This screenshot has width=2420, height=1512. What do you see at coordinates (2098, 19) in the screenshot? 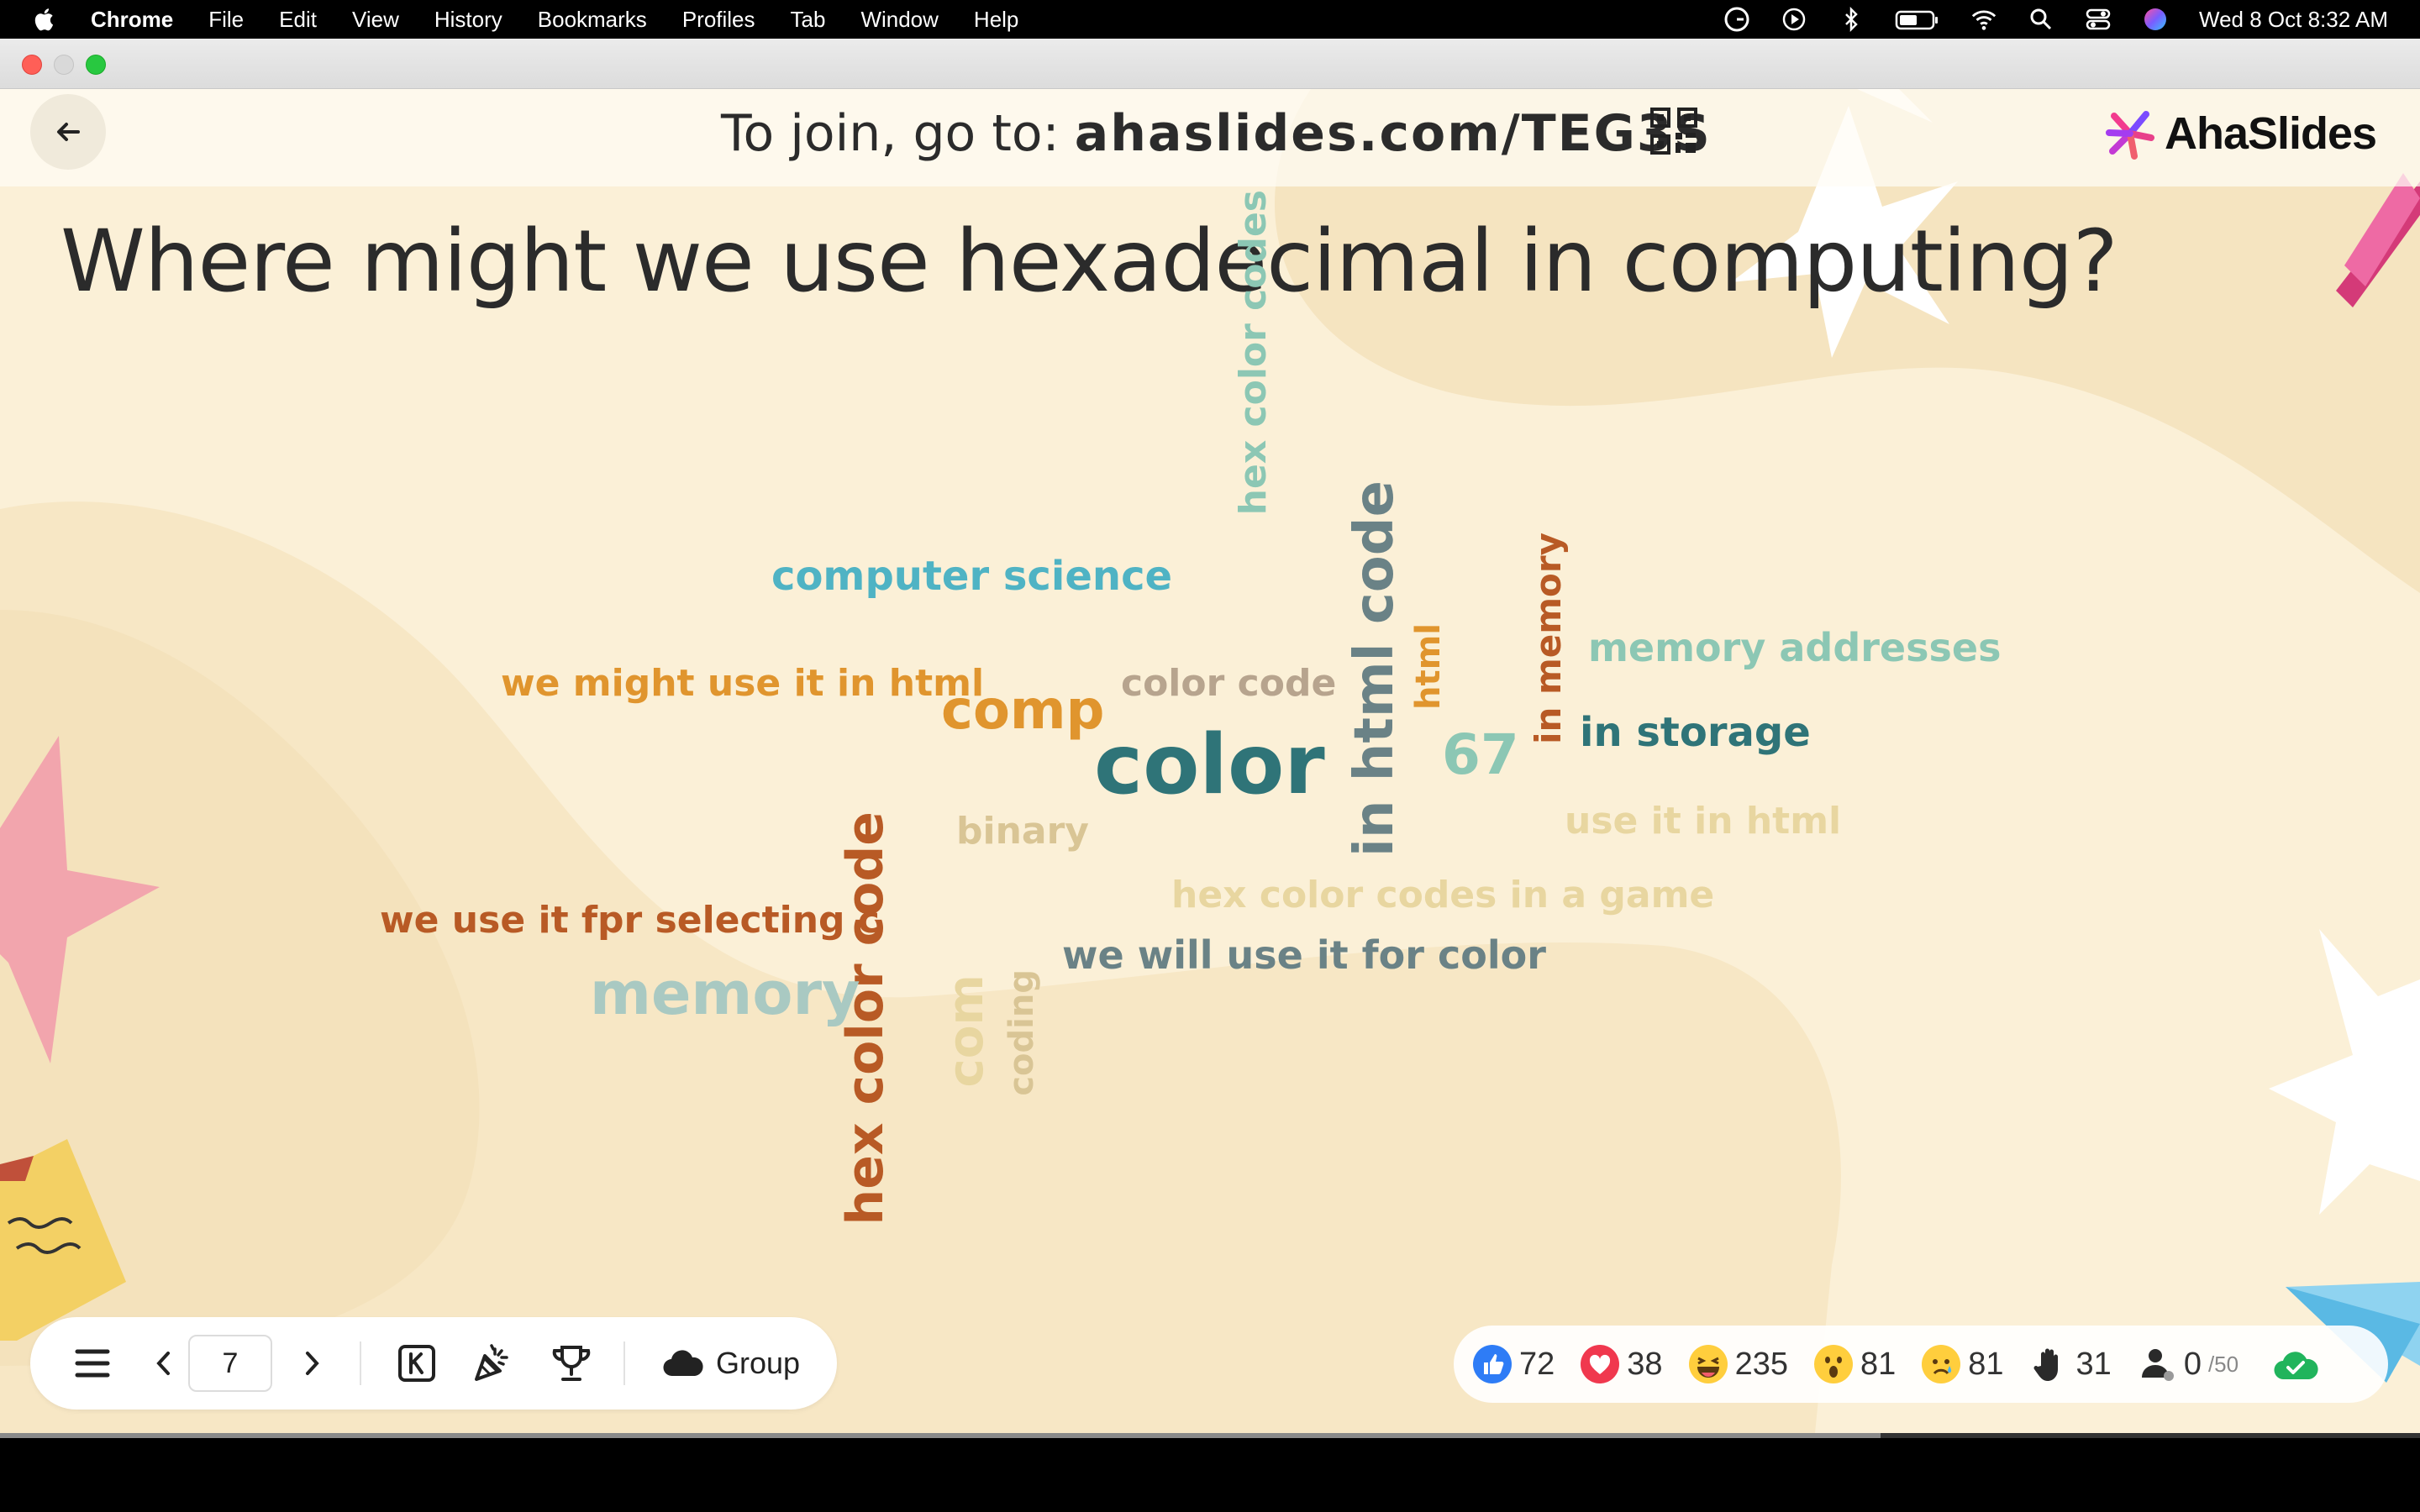
I see `control-center-icon` at bounding box center [2098, 19].